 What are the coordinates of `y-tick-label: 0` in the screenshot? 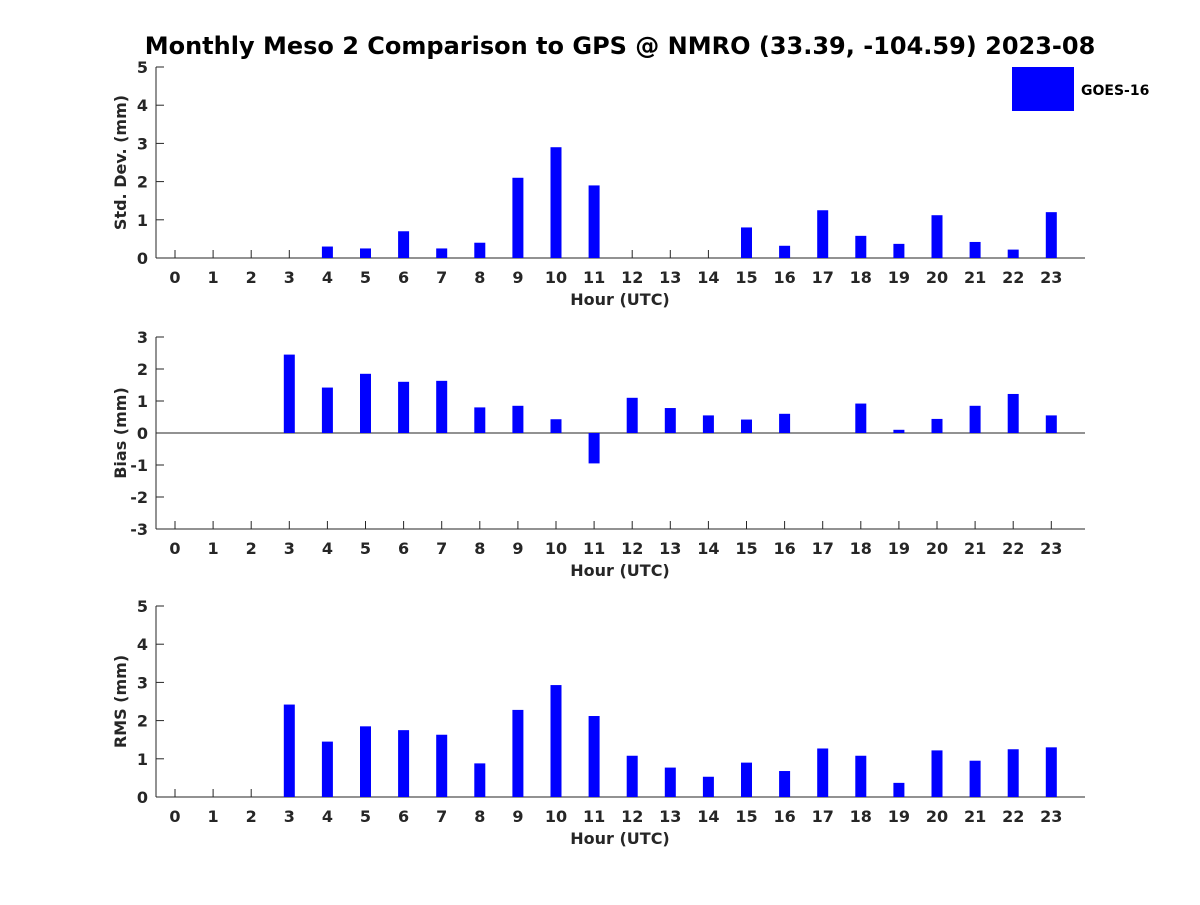 It's located at (142, 433).